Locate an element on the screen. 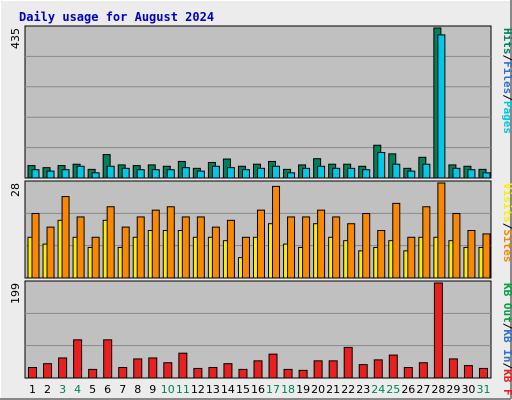  x-tick-label: 6 is located at coordinates (107, 389).